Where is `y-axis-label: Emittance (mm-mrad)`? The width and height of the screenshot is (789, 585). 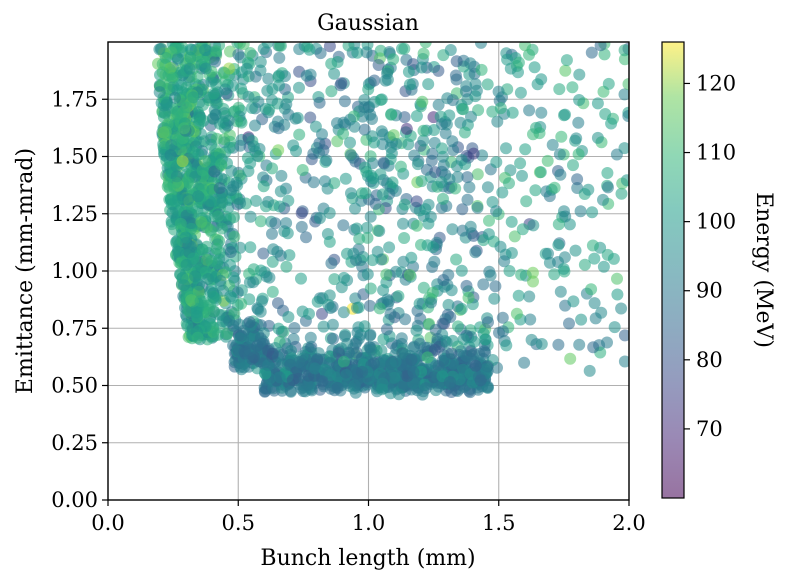 y-axis-label: Emittance (mm-mrad) is located at coordinates (25, 271).